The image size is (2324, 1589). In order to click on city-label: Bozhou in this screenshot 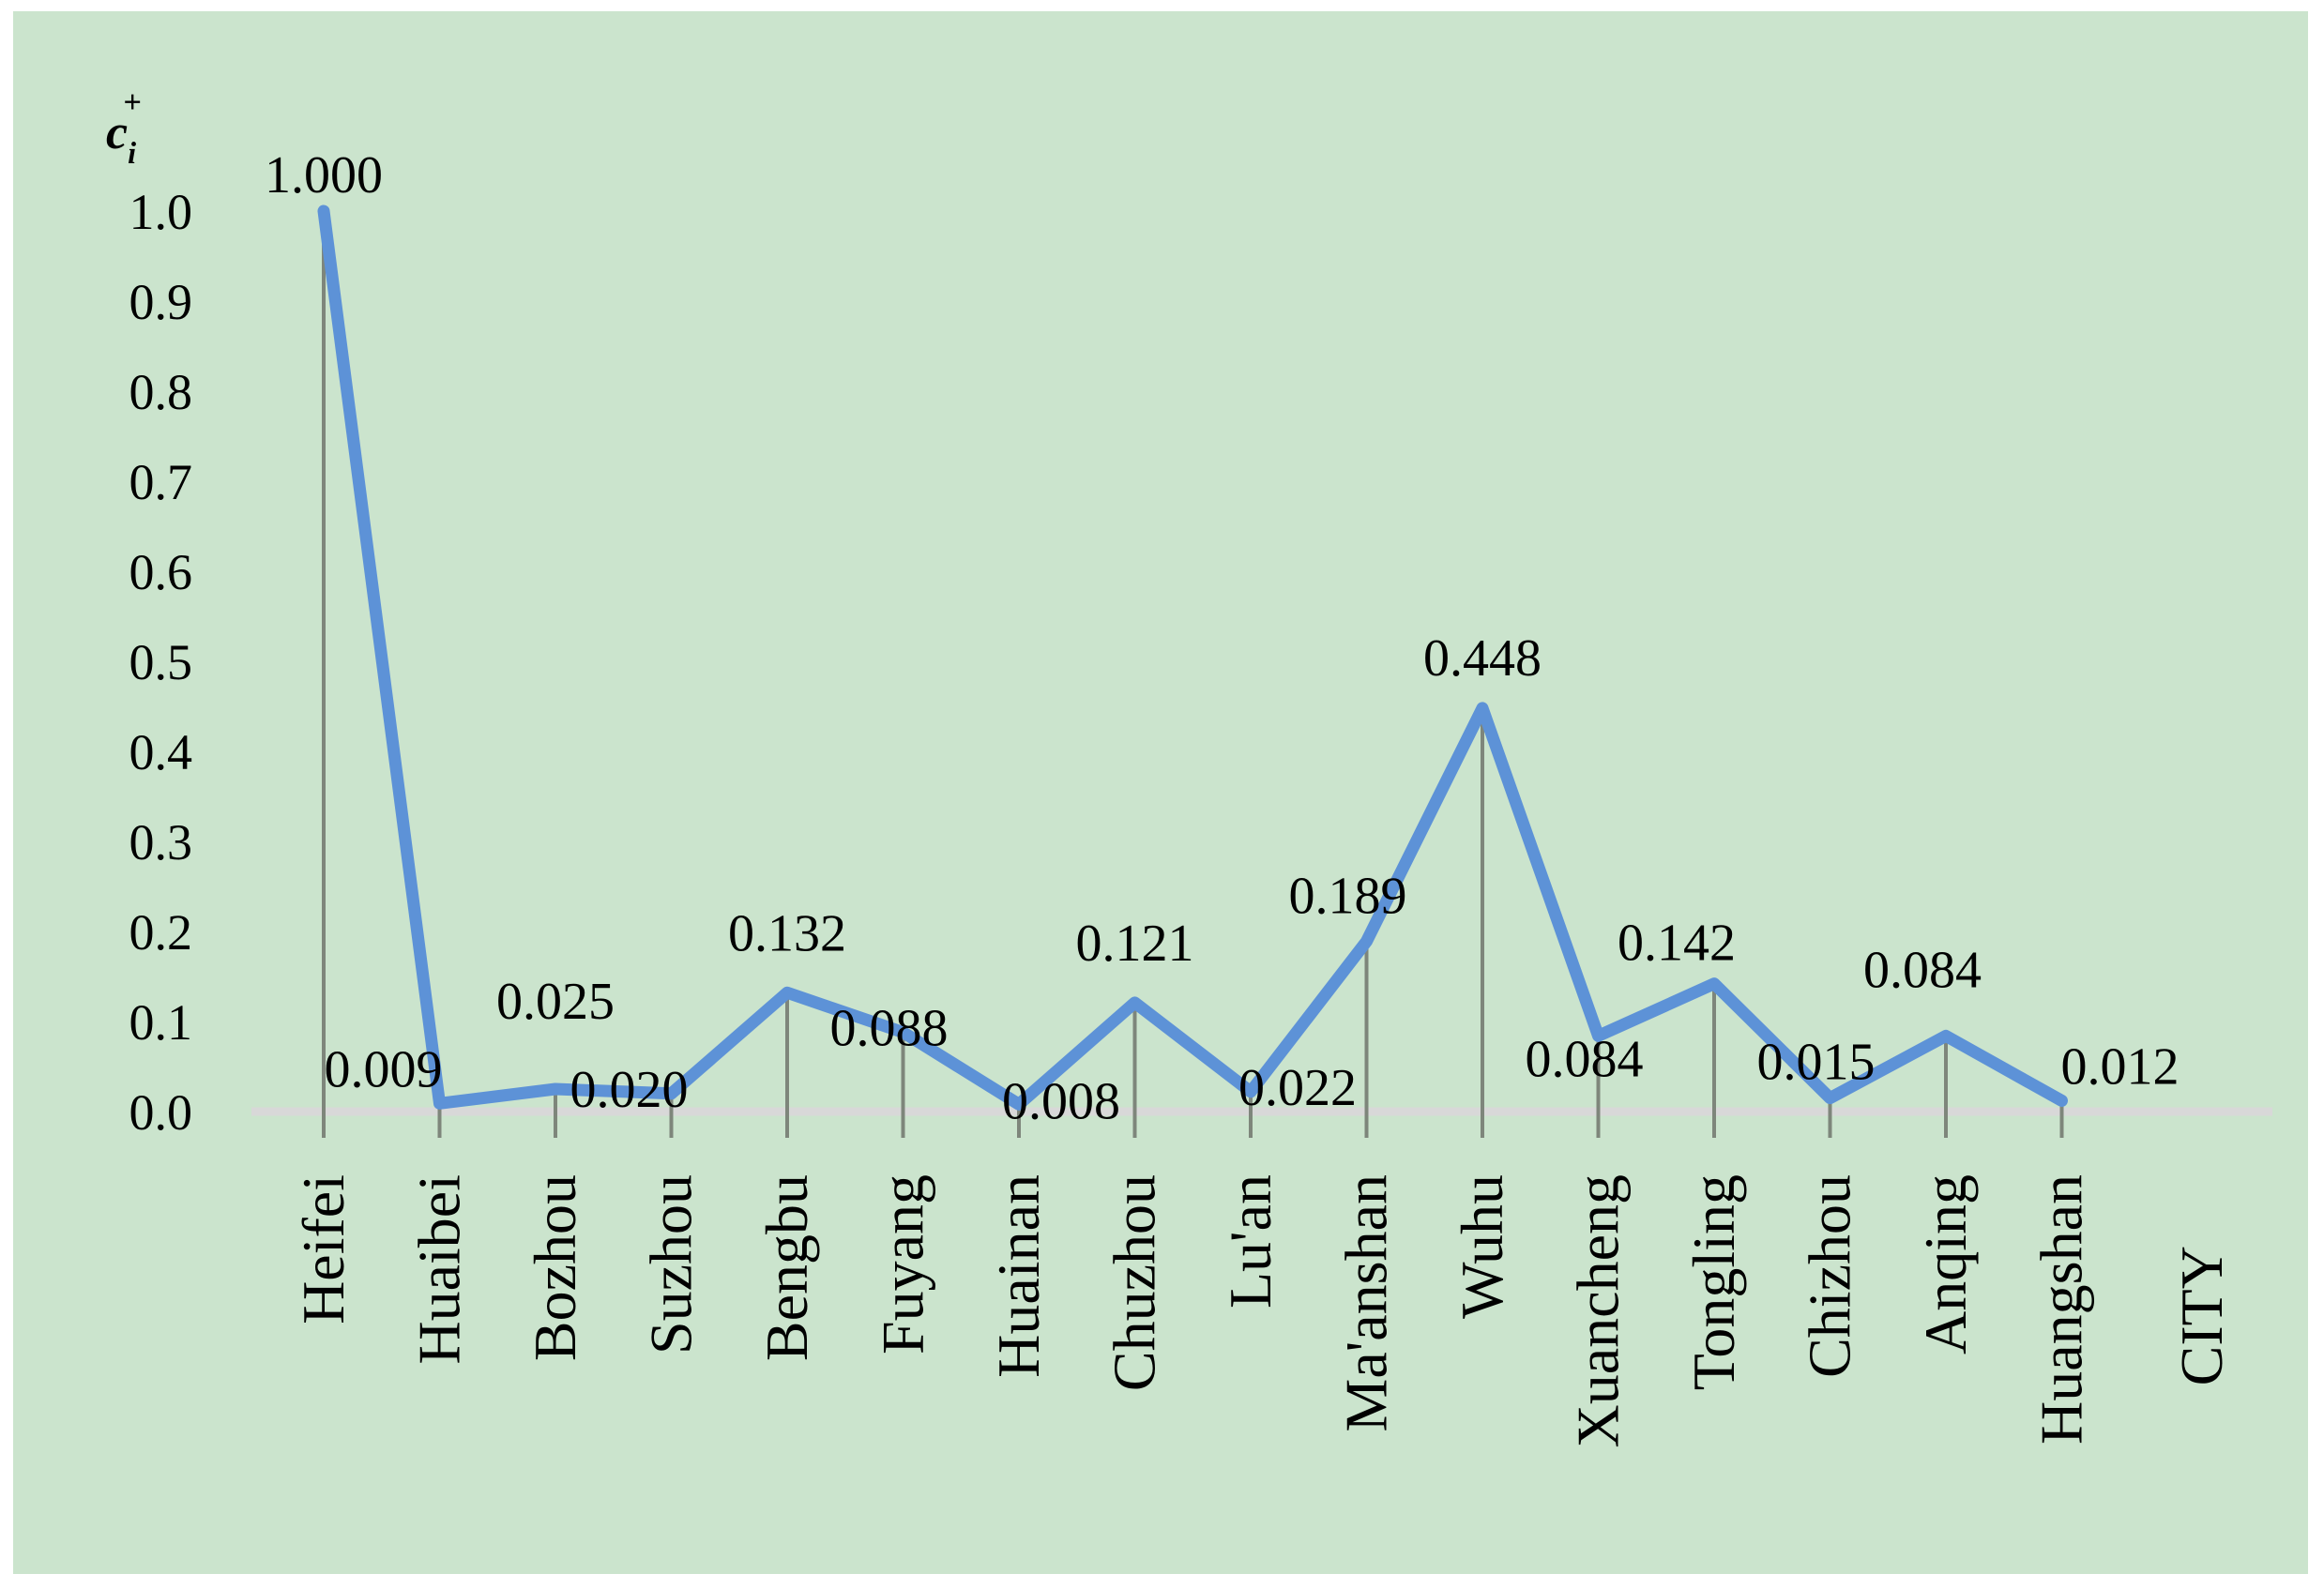, I will do `click(555, 1267)`.